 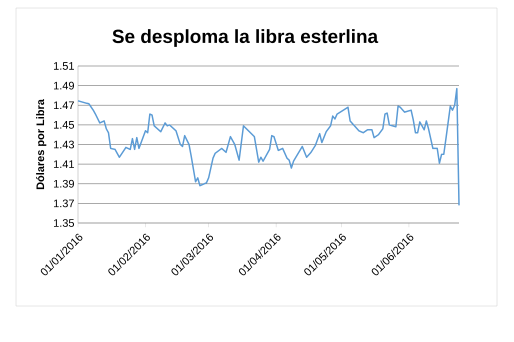 What do you see at coordinates (64, 164) in the screenshot?
I see `y-tick-label: 1.41` at bounding box center [64, 164].